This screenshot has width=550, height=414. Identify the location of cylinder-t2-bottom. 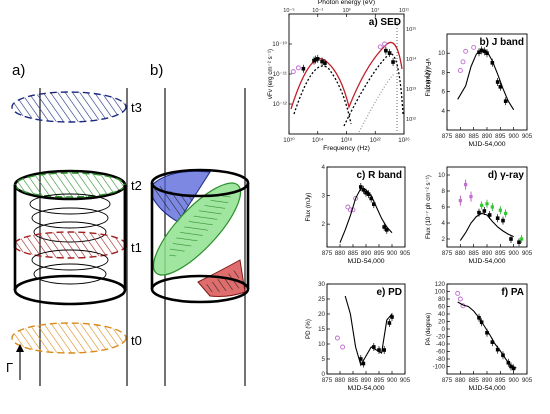
(70, 290).